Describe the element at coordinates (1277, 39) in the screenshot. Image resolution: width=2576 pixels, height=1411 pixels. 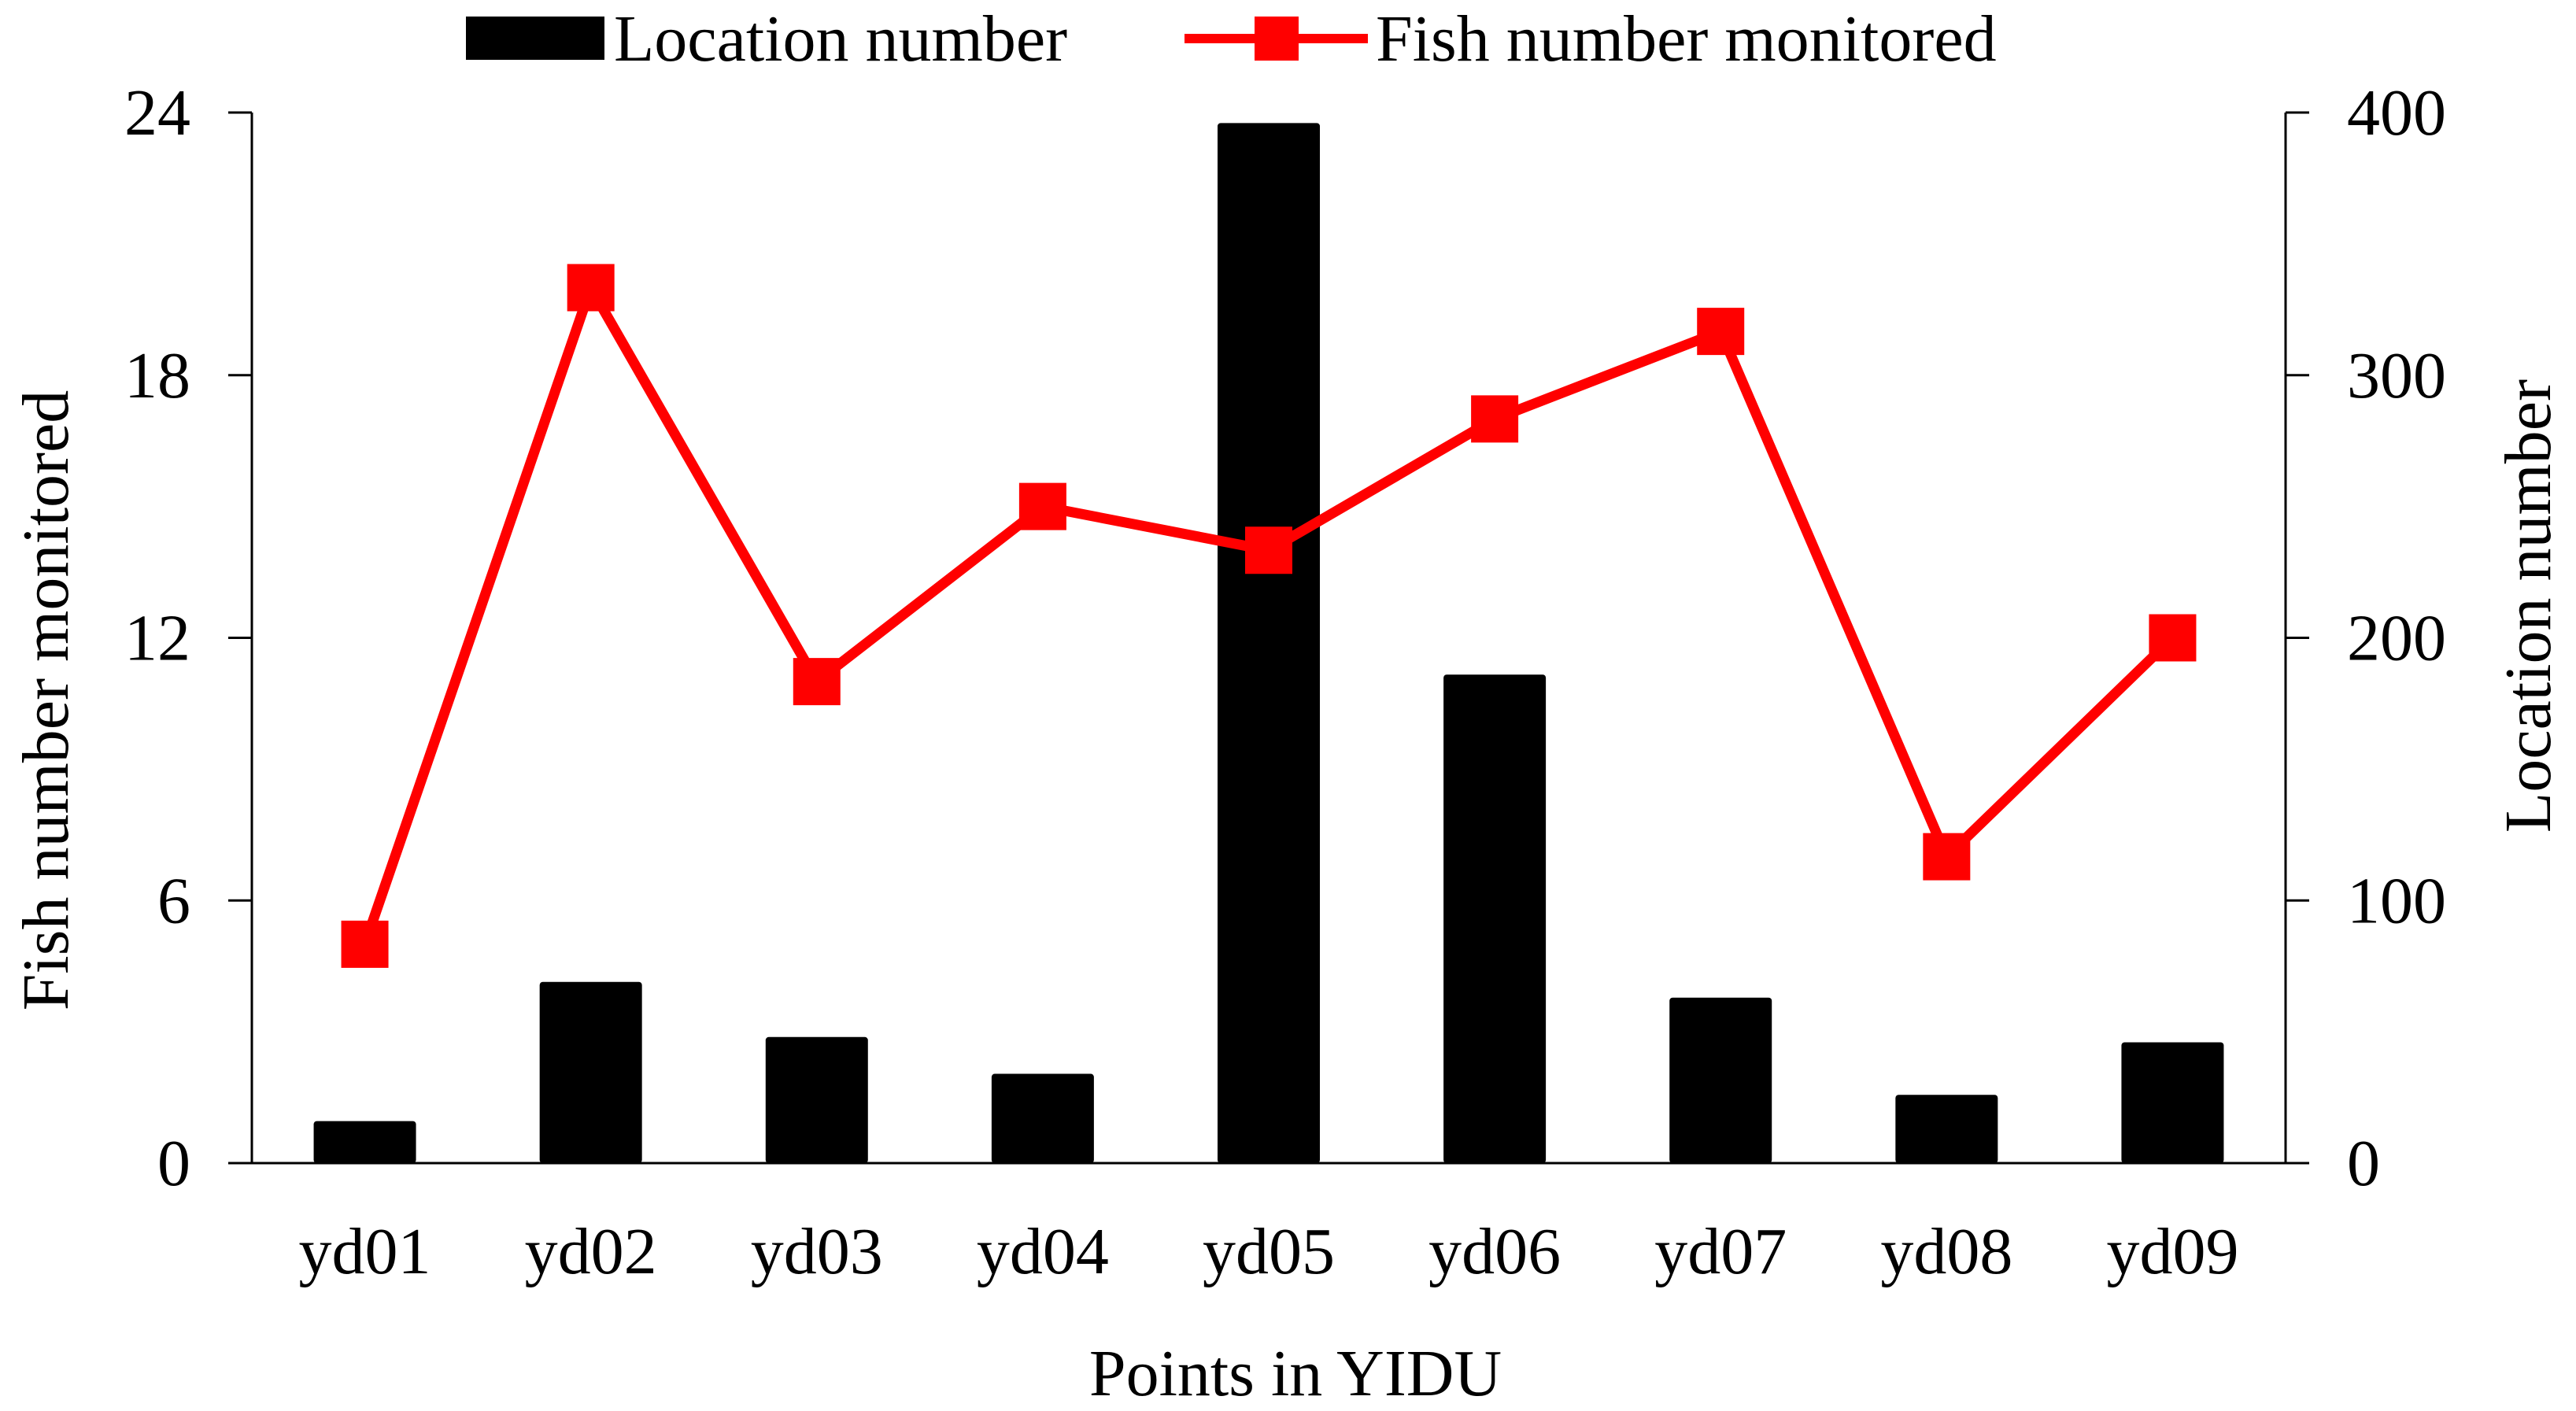
I see `legend-square-marker` at that location.